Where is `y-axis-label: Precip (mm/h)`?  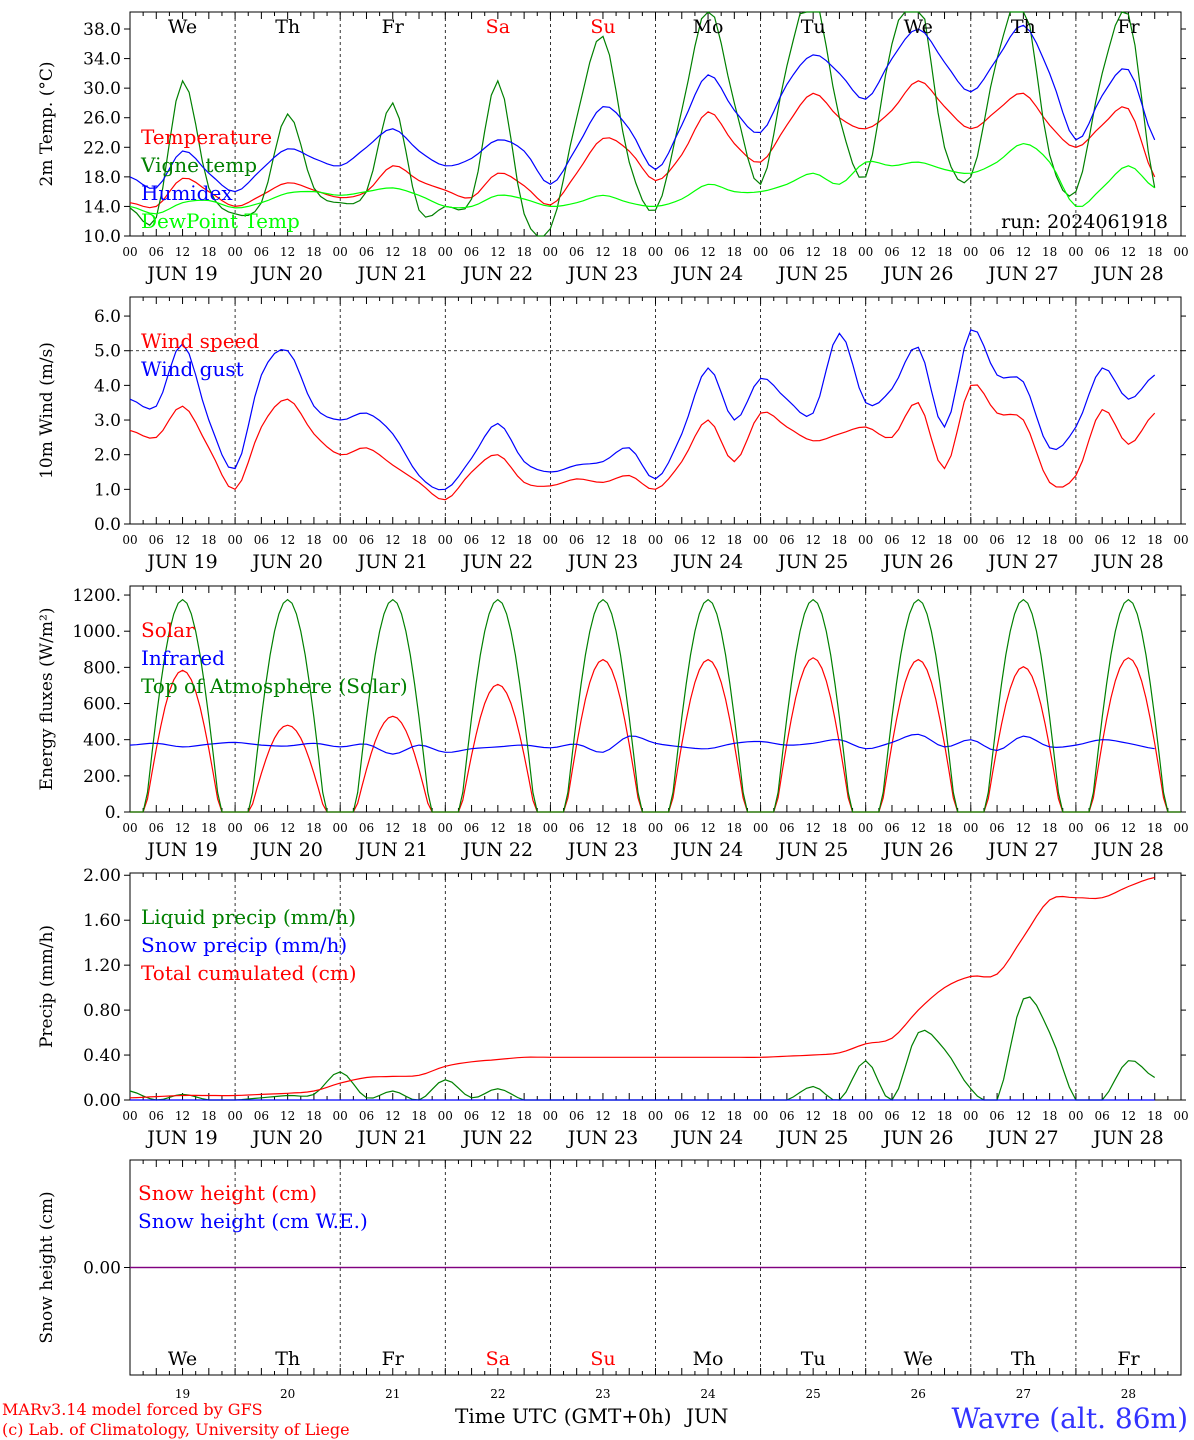
y-axis-label: Precip (mm/h) is located at coordinates (47, 986).